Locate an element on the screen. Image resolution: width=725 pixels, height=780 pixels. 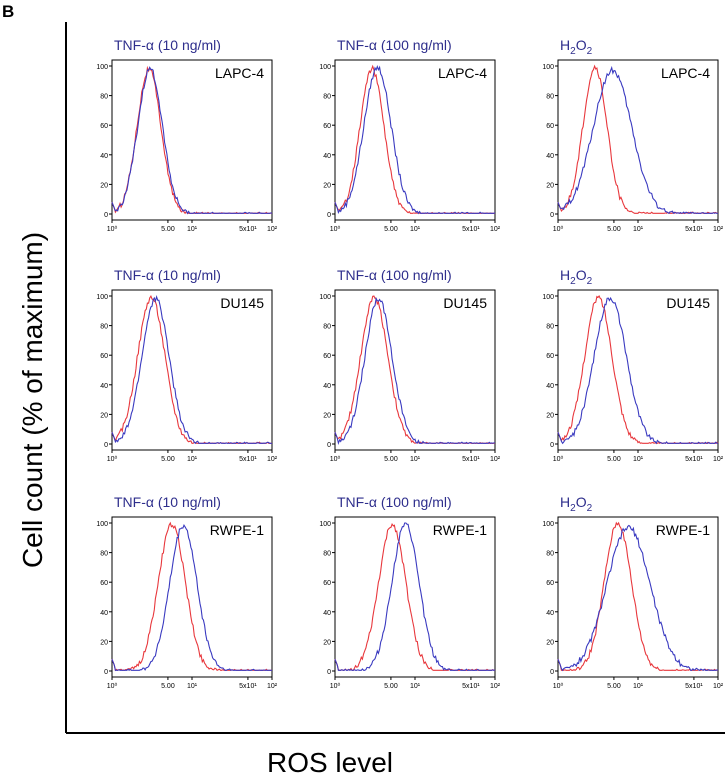
histogram-panel: H2O2 RWPE-1 0 20 40 60 80 100 10⁰ 5.00 10¹ 5x10¹ 10² is located at coordinates (632, 592).